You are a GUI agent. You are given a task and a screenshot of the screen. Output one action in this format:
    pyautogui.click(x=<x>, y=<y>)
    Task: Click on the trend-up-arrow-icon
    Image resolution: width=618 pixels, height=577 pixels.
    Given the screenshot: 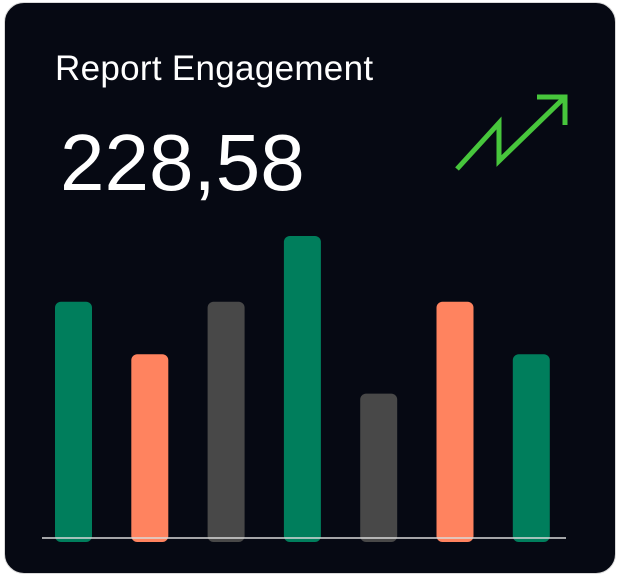 What is the action you would take?
    pyautogui.click(x=511, y=132)
    